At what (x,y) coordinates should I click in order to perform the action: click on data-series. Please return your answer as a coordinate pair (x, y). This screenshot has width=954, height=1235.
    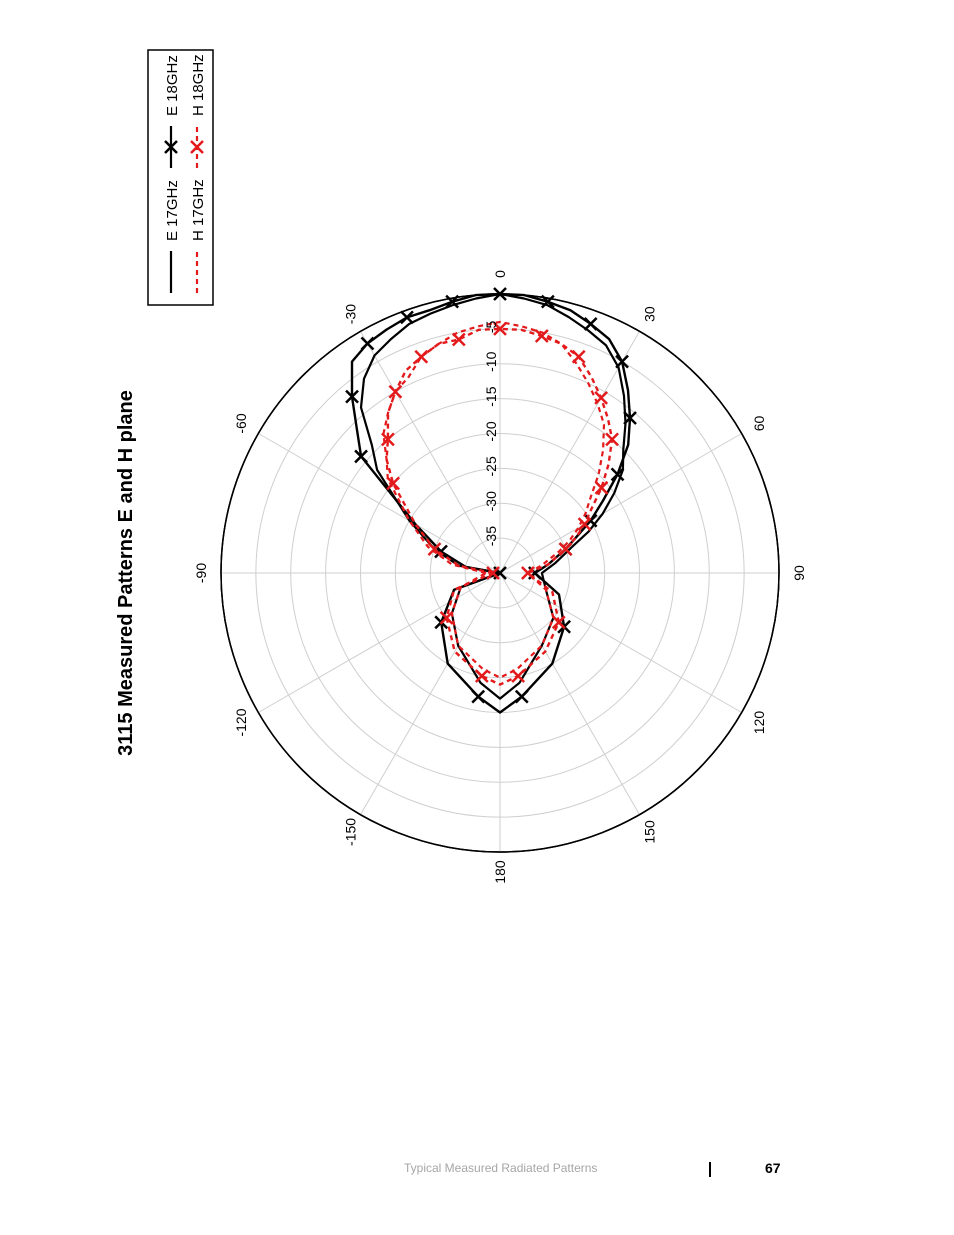
    Looking at the image, I should click on (491, 500).